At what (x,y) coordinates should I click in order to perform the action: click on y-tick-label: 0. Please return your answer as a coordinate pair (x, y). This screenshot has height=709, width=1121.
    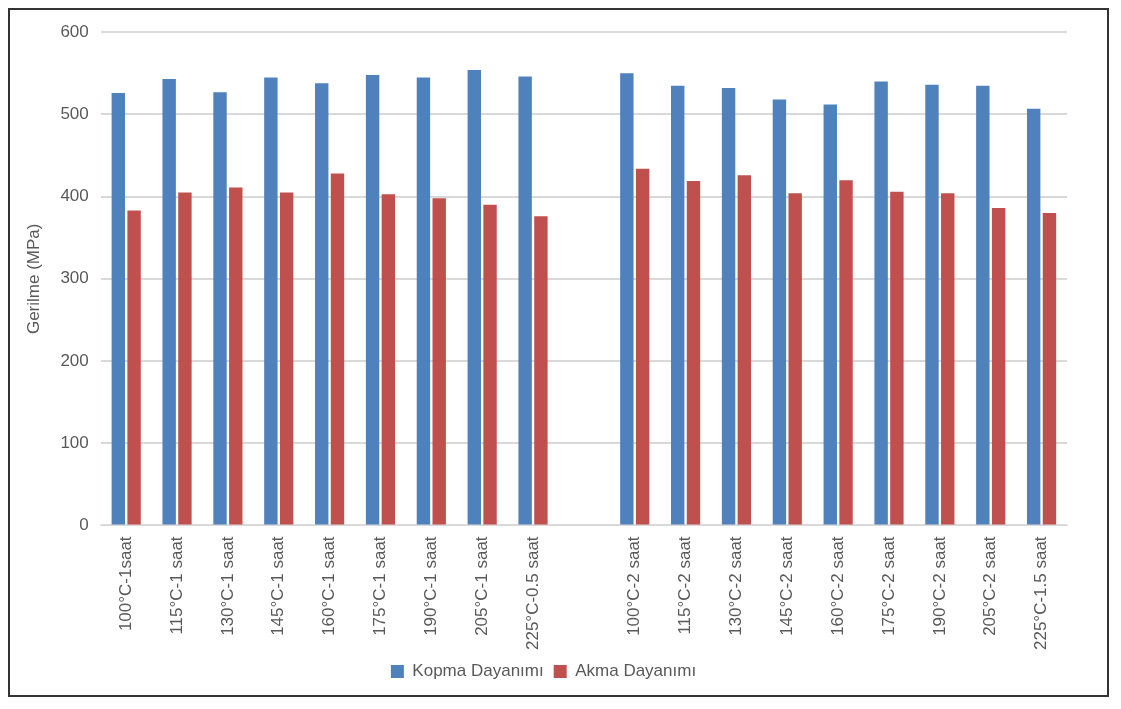
    Looking at the image, I should click on (84, 525).